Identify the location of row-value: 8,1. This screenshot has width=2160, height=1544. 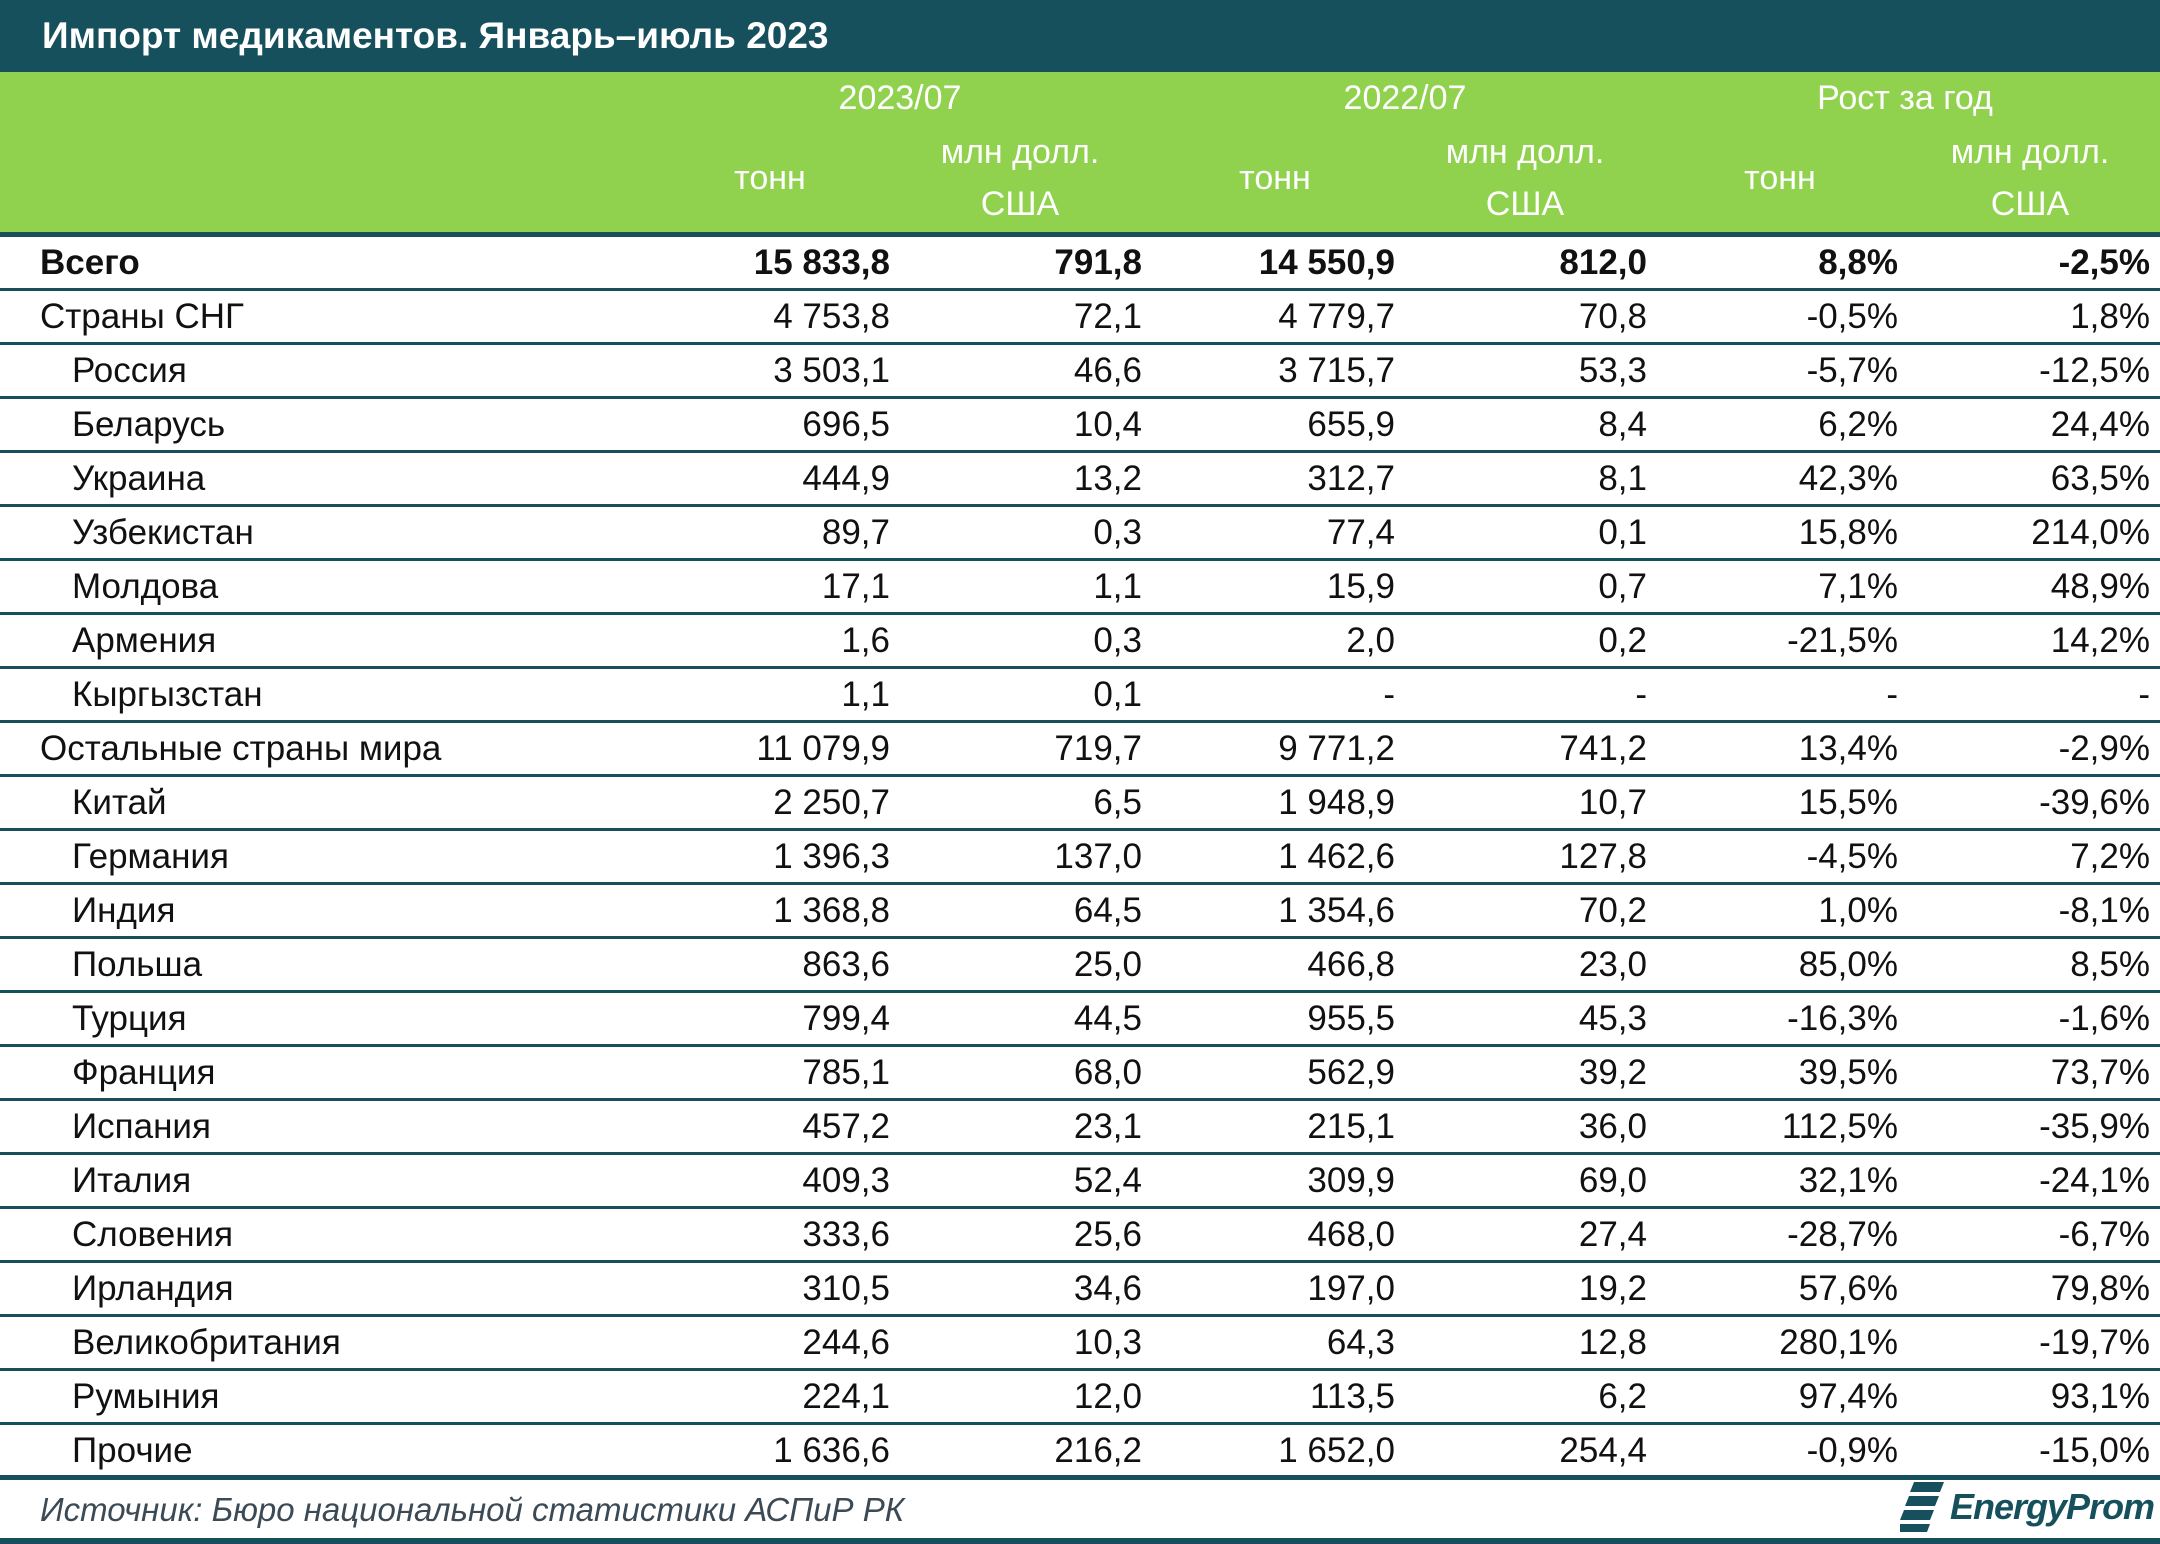
(1622, 478).